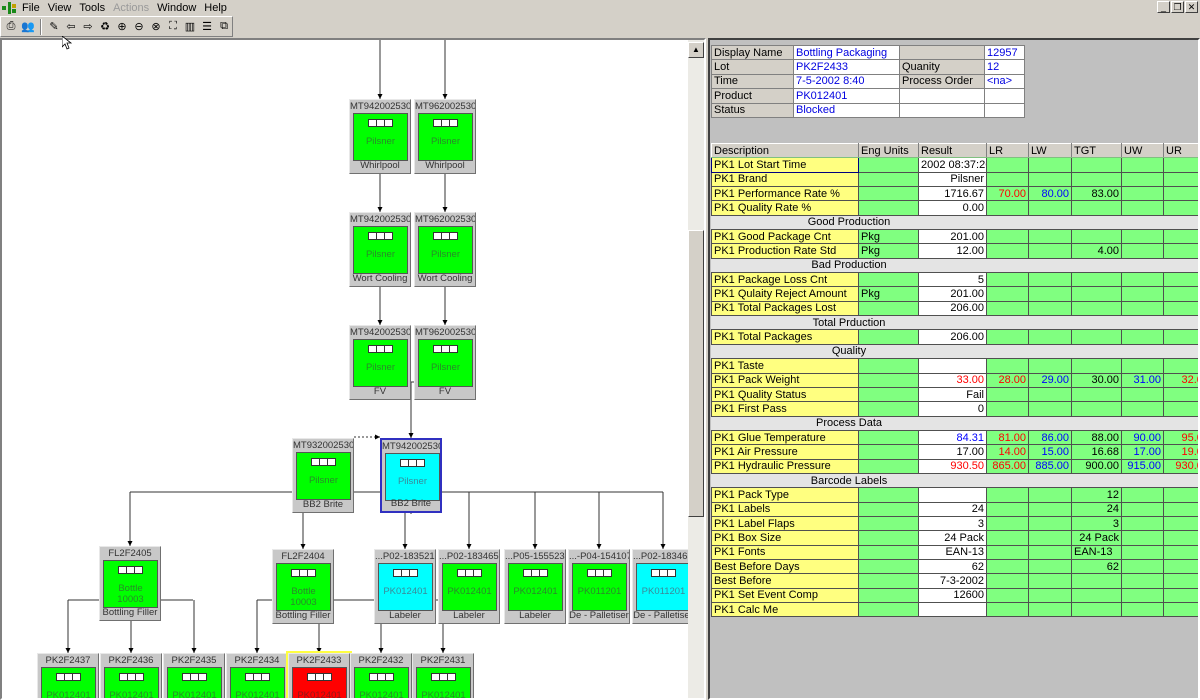 This screenshot has height=700, width=1200. What do you see at coordinates (952, 538) in the screenshot?
I see `result-value: 24 Pack` at bounding box center [952, 538].